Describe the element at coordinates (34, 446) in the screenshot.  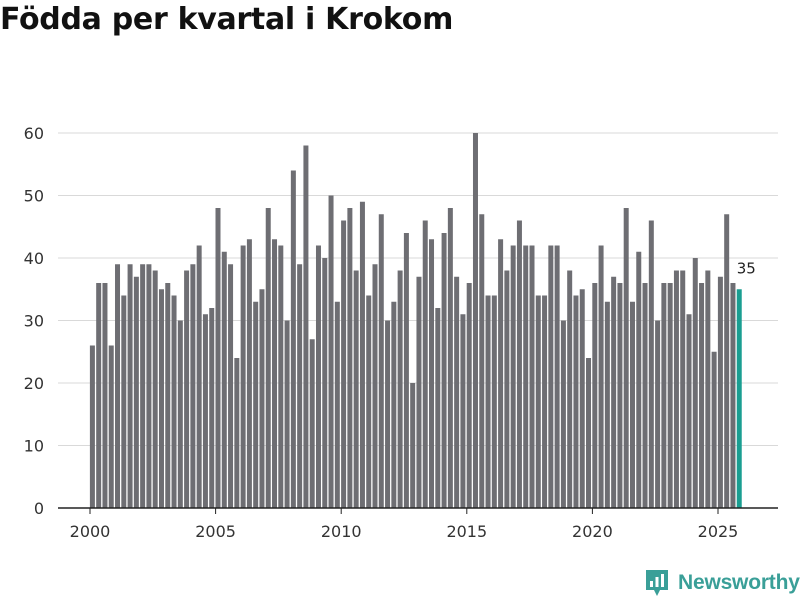
I see `y-tick-label: 10` at that location.